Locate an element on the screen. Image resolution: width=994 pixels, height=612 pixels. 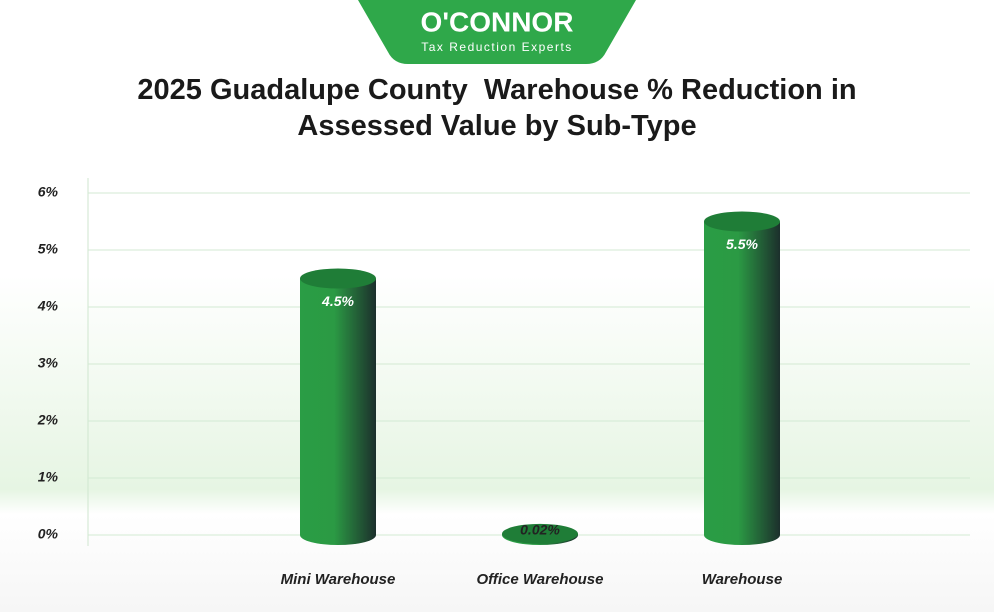
x-tick-label: Office Warehouse is located at coordinates (540, 579).